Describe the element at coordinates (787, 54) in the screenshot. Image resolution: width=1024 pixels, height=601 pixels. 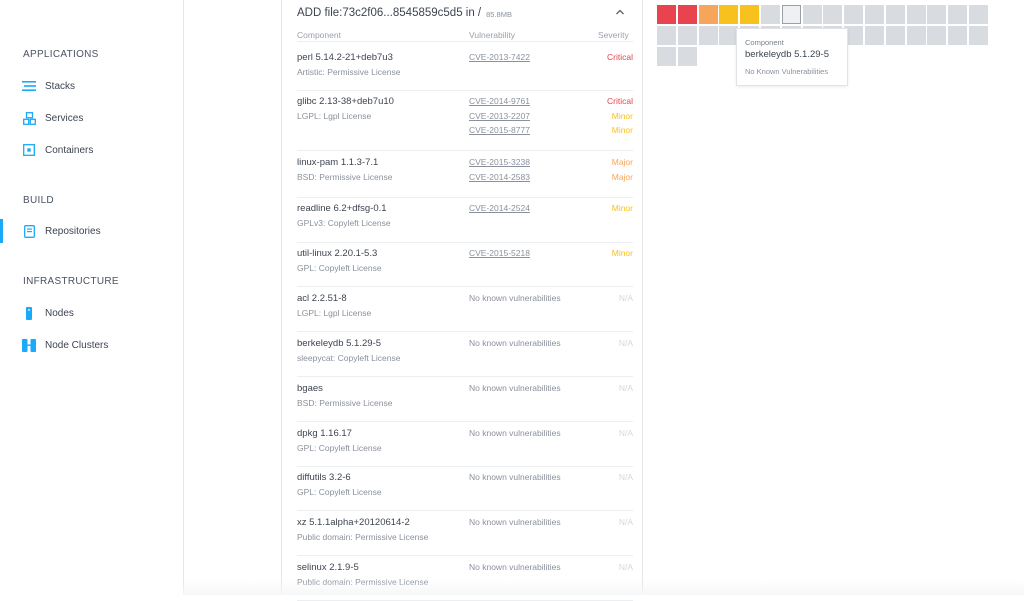
I see `tooltip-component-name: berkeleydb 5.1.29-5` at that location.